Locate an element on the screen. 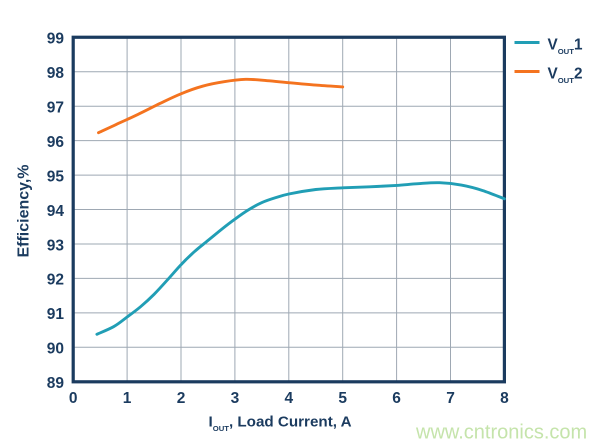 This screenshot has width=600, height=446. svg-text: 4 is located at coordinates (288, 398).